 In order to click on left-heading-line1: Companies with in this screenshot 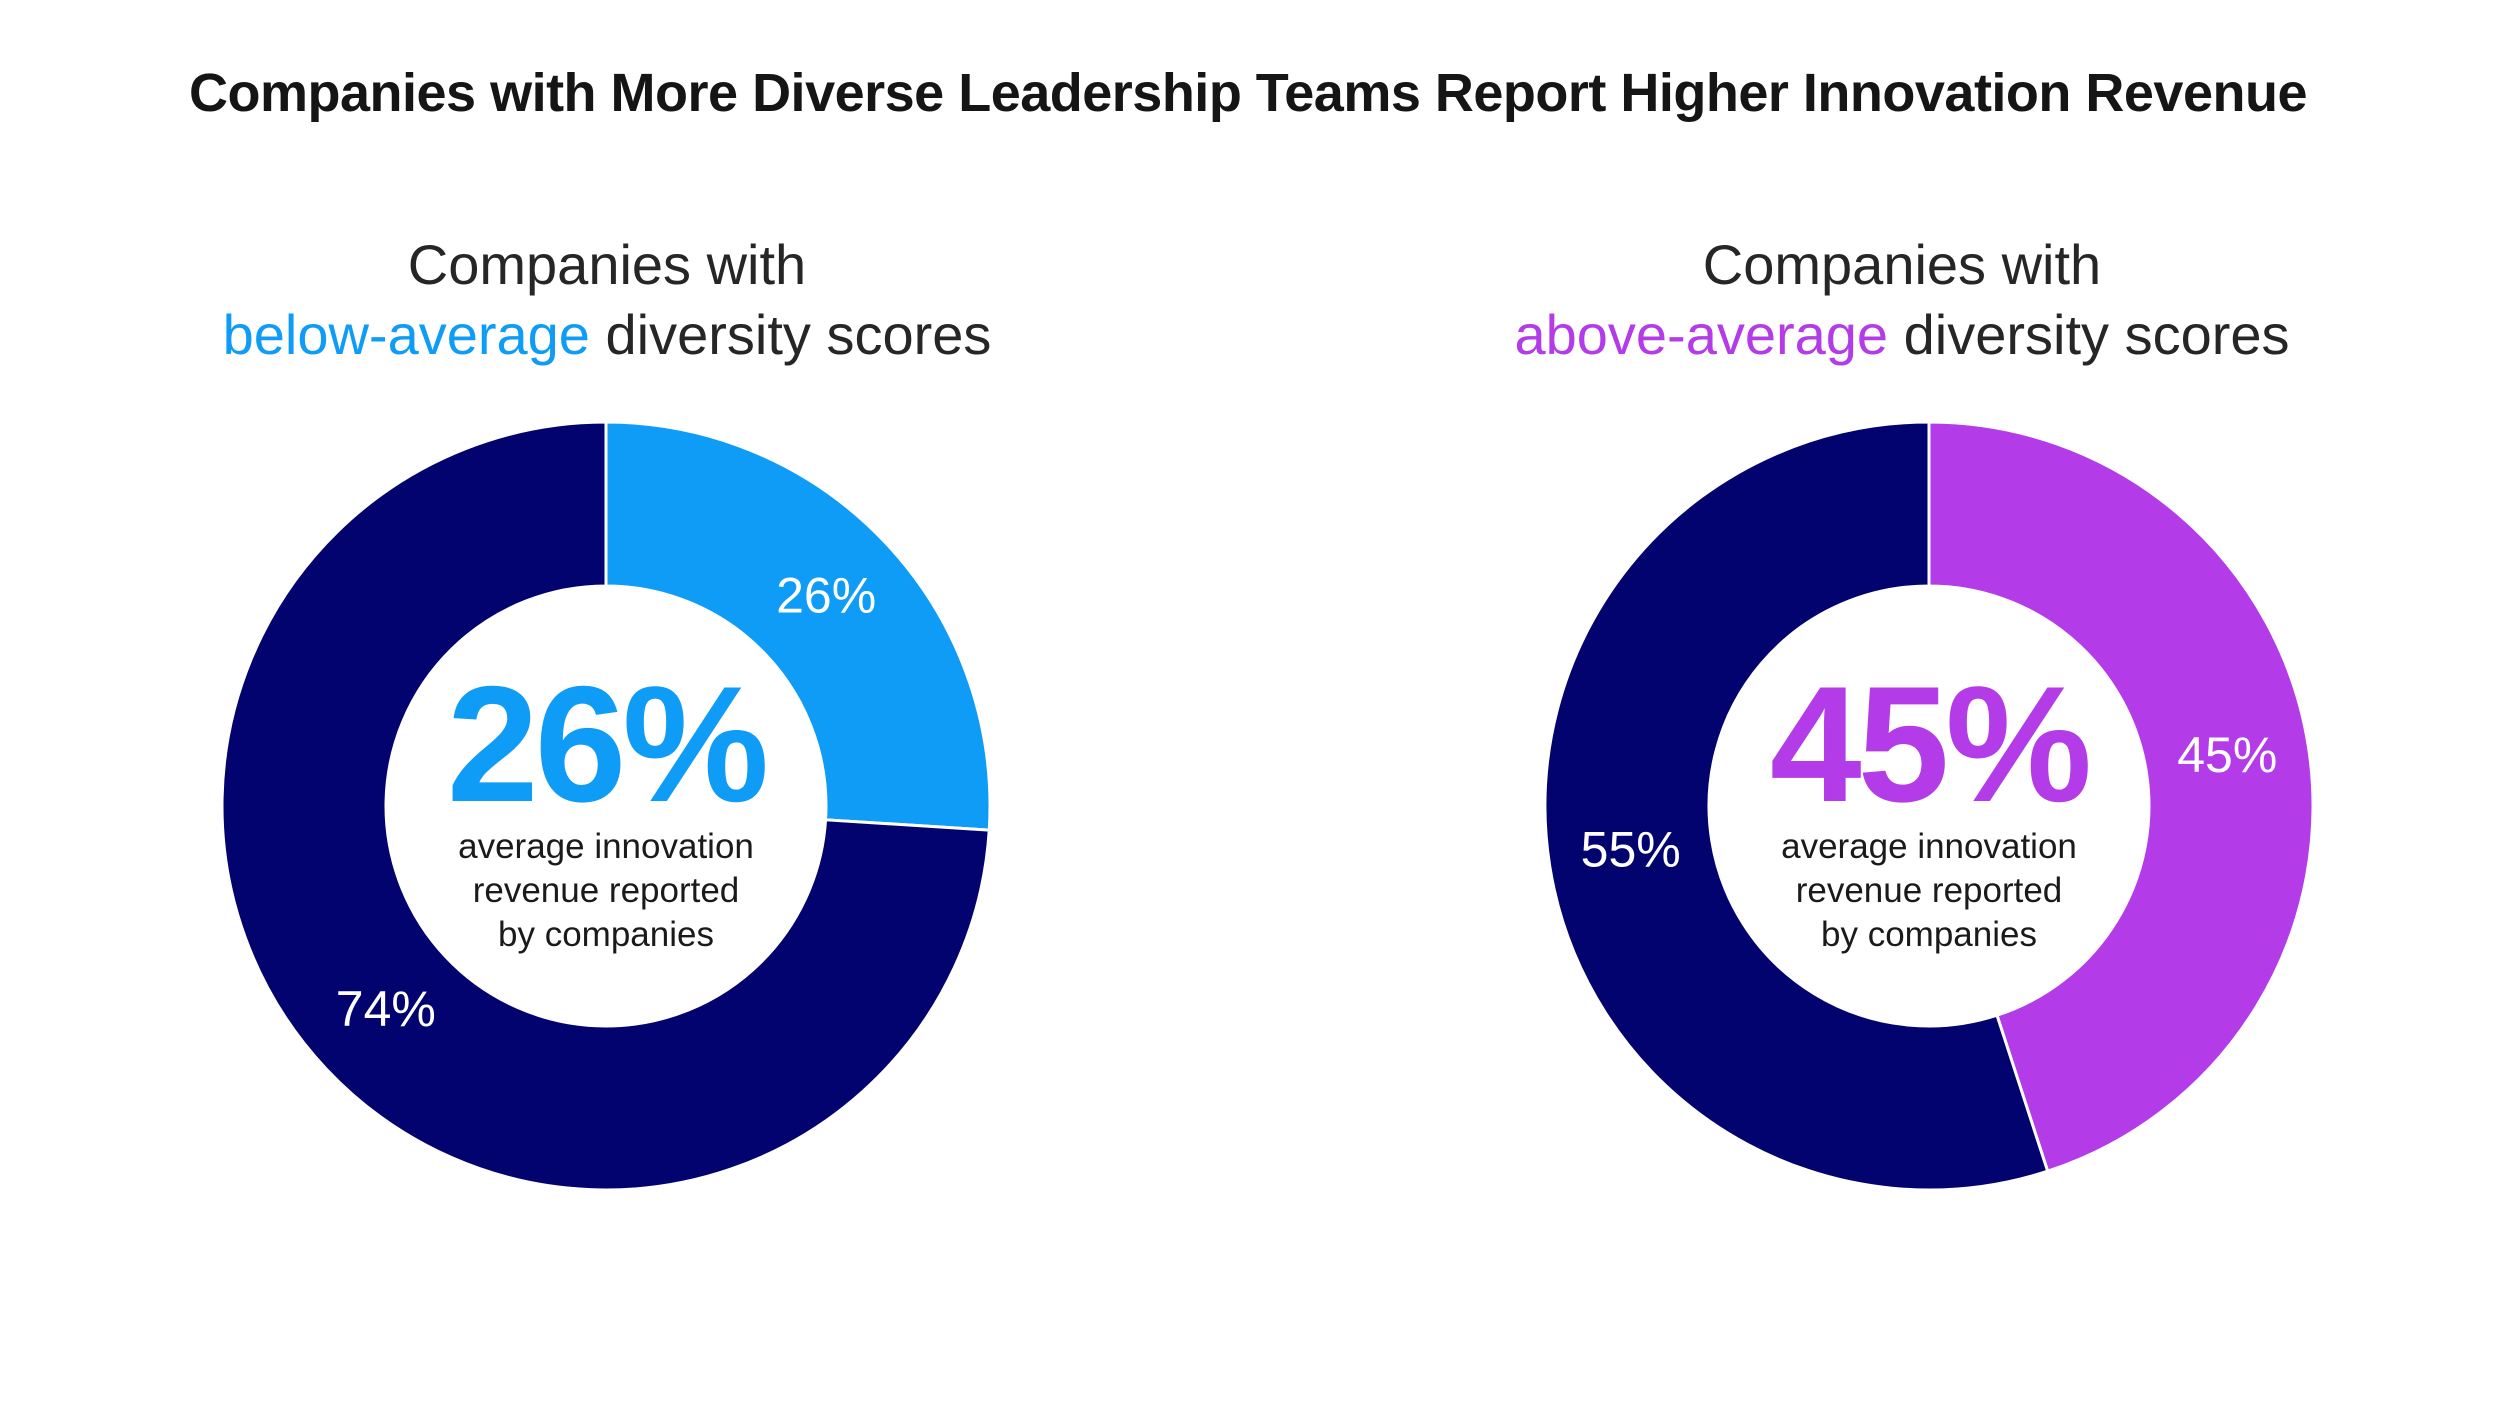, I will do `click(607, 264)`.